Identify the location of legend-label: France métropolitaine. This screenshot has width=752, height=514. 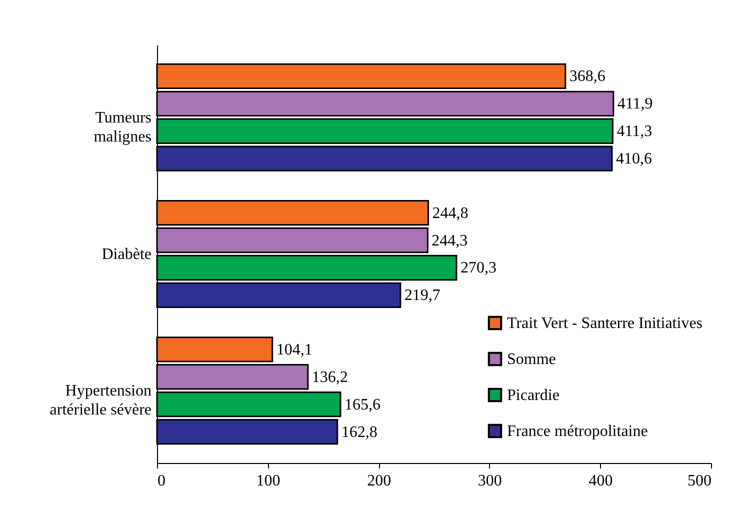
(577, 431).